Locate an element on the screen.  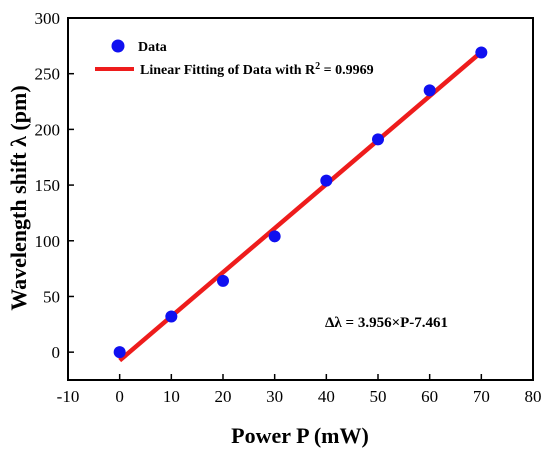
y-axis-title: Wavelength shift λ (pm) is located at coordinates (18, 197).